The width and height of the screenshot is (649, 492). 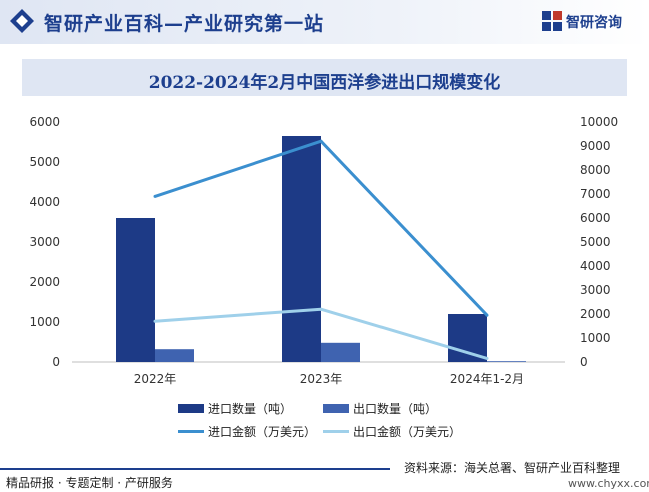 I want to click on header-title: 智研产业百科—产业研究第一站, so click(x=184, y=24).